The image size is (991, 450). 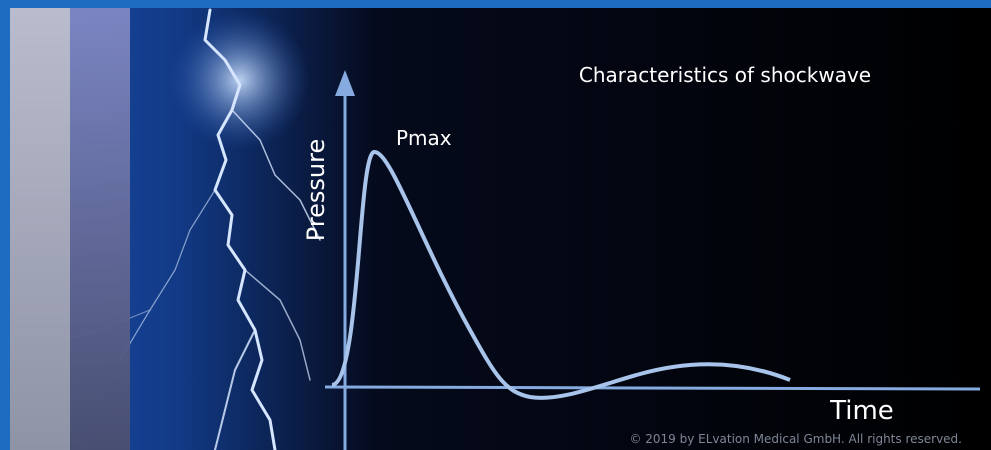 I want to click on peak-label: Pmax, so click(x=424, y=138).